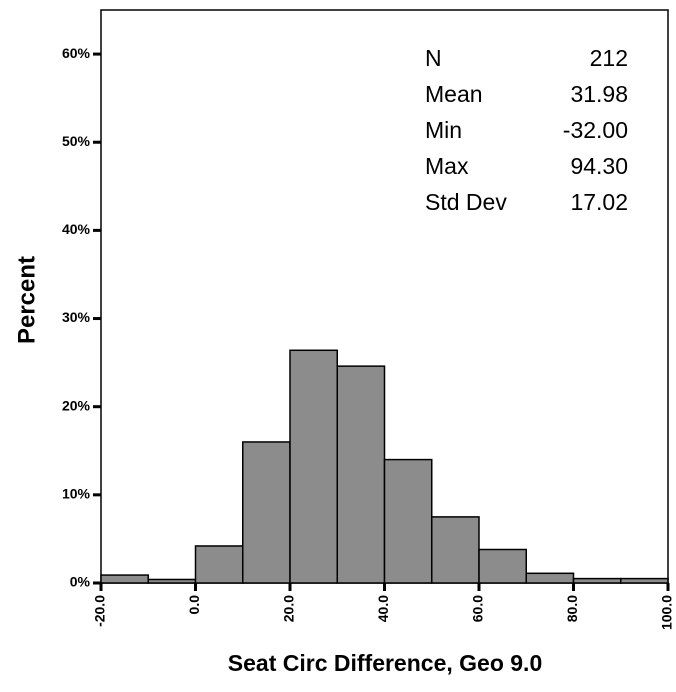 The width and height of the screenshot is (676, 692). I want to click on y-tick-label: 50%, so click(76, 141).